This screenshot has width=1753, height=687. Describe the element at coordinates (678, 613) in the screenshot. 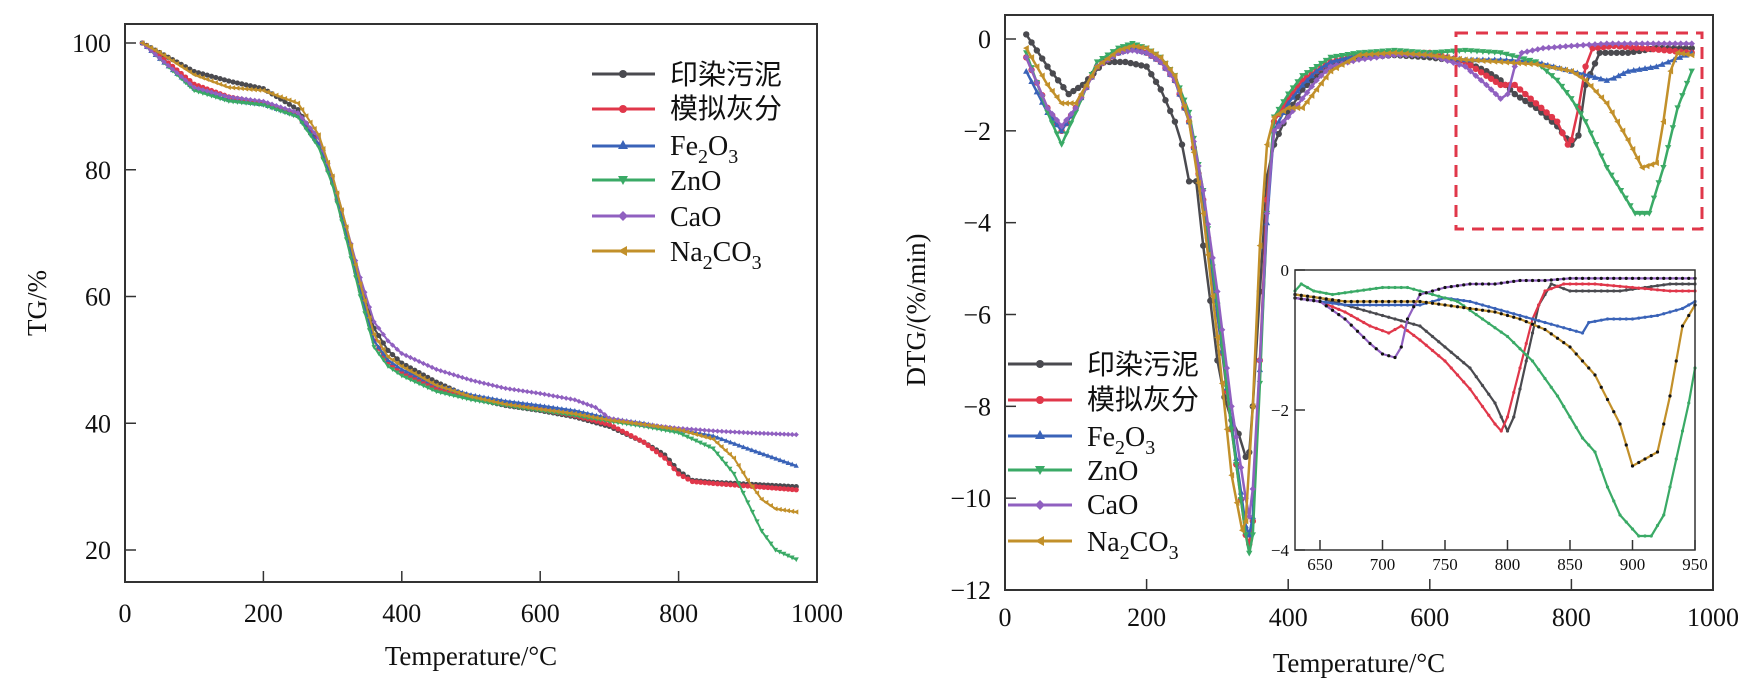

I see `x-tick-label: 800` at that location.